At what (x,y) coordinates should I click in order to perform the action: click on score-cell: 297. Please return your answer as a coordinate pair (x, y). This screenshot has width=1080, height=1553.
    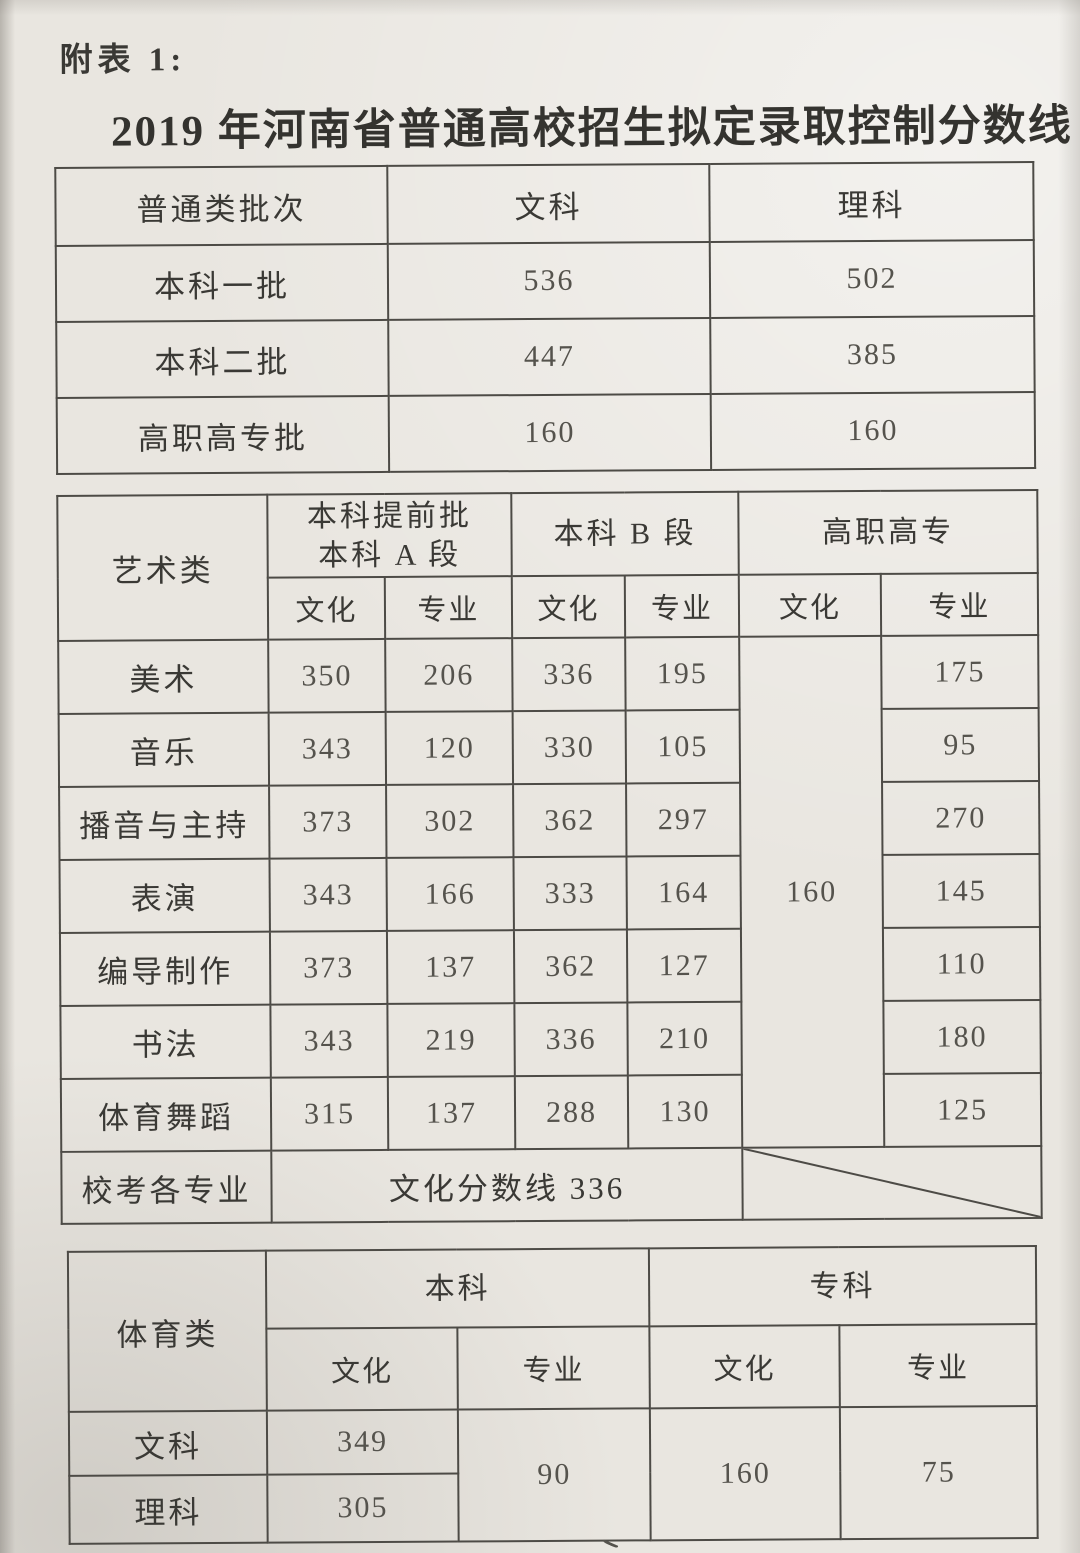
    Looking at the image, I should click on (683, 819).